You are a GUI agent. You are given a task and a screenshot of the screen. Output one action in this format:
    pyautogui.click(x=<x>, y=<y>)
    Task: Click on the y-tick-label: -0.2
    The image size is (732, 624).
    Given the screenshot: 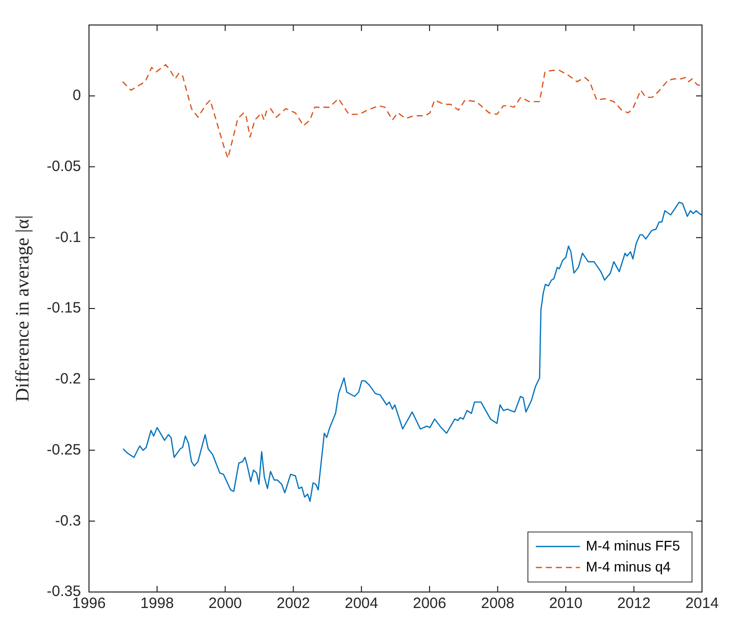 What is the action you would take?
    pyautogui.click(x=68, y=379)
    